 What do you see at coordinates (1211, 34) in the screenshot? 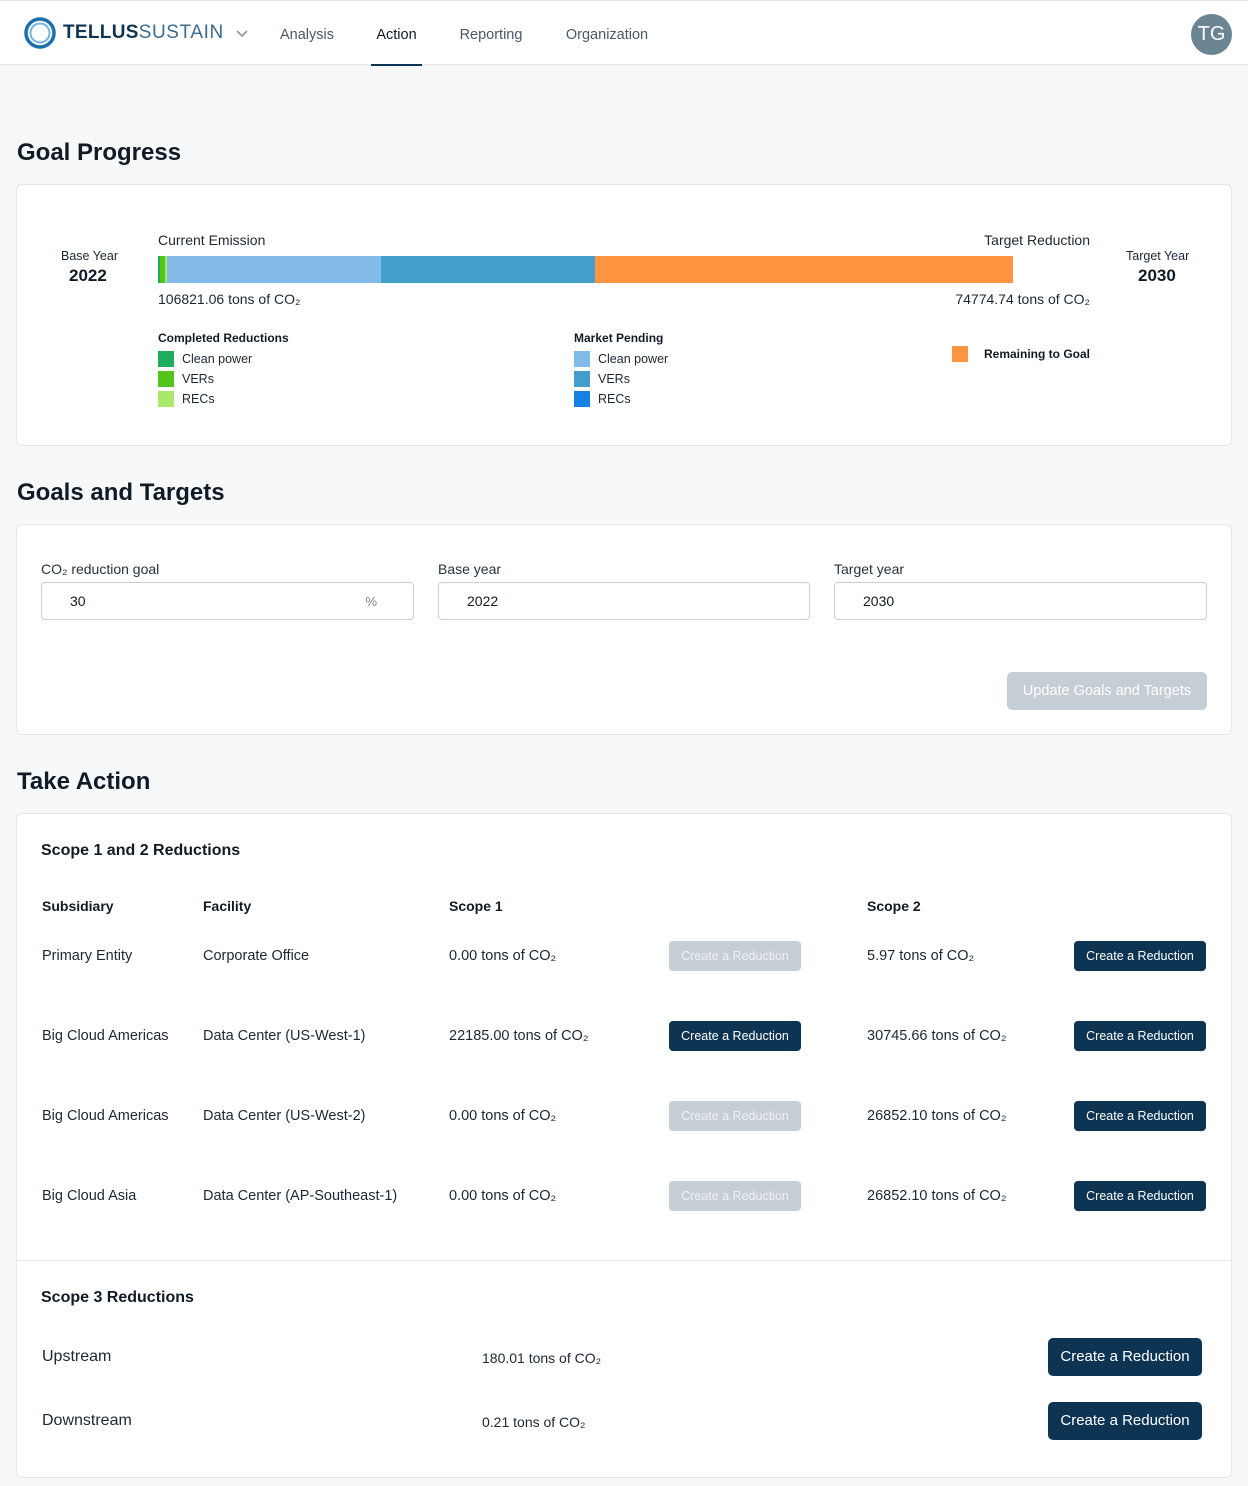
I see `user-avatar: TG` at bounding box center [1211, 34].